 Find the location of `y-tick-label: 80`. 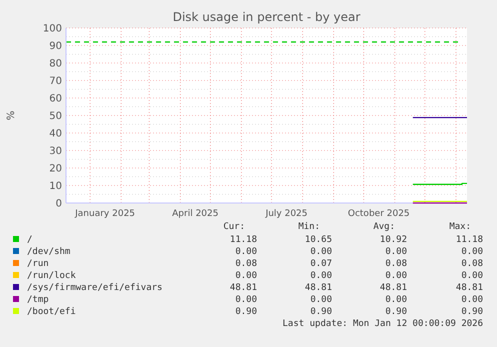

y-tick-label: 80 is located at coordinates (55, 64).